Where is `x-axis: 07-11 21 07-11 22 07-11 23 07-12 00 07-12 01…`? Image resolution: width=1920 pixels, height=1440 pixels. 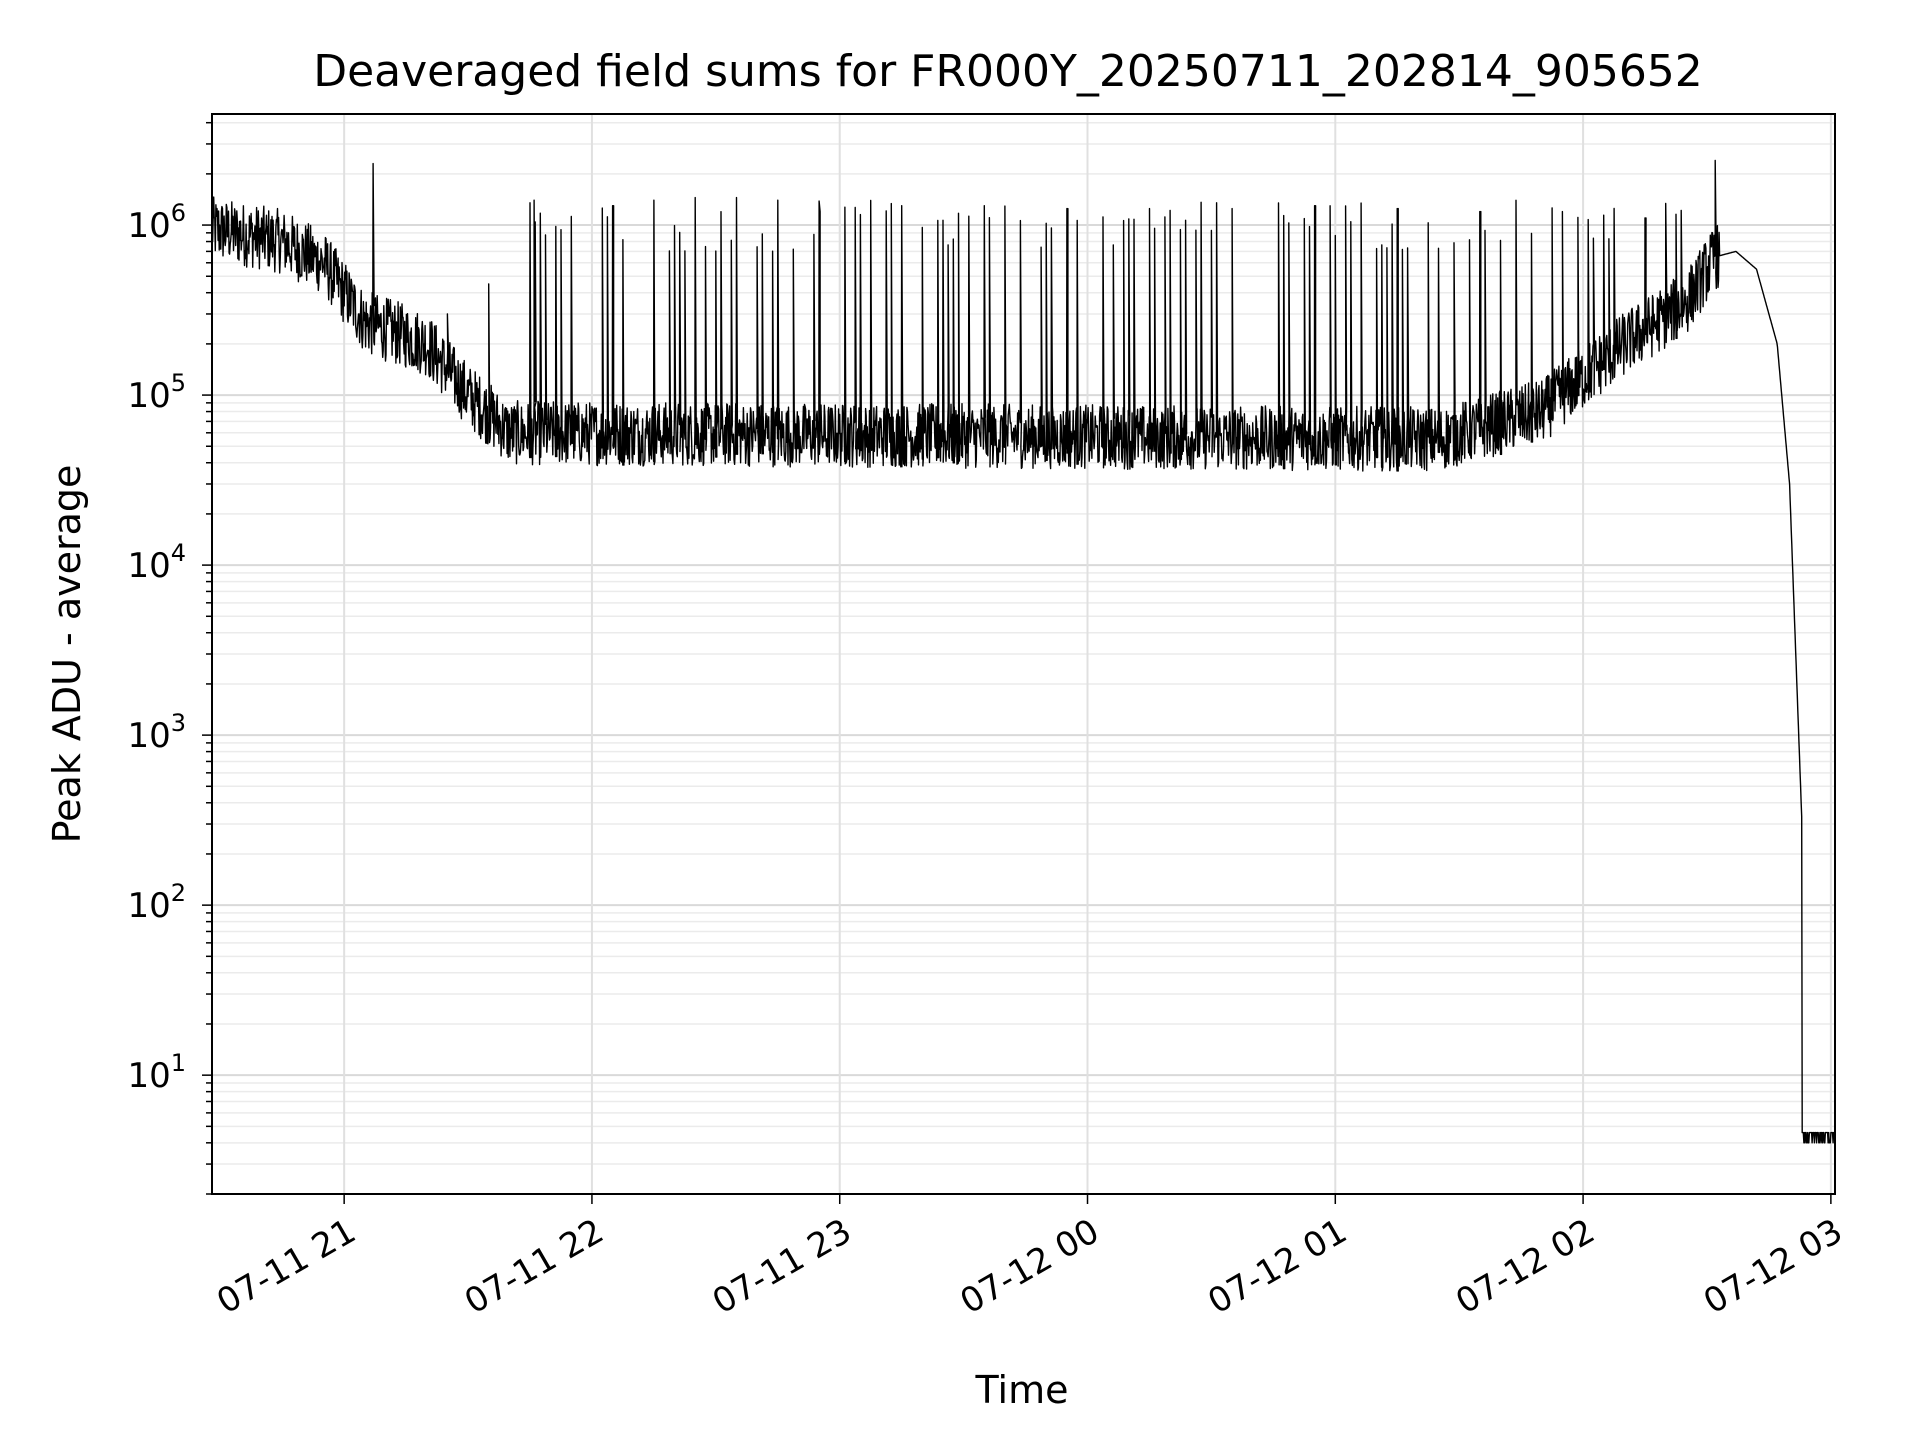
x-axis: 07-11 21 07-11 22 07-11 23 07-12 00 07-12 01… is located at coordinates (1029, 1258).